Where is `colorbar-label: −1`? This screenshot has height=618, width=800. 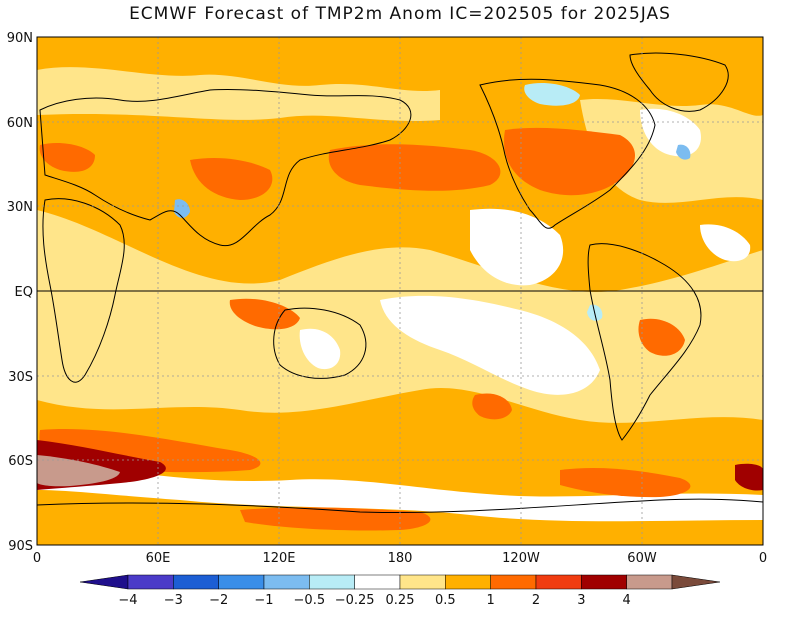
colorbar-label: −1 is located at coordinates (263, 600).